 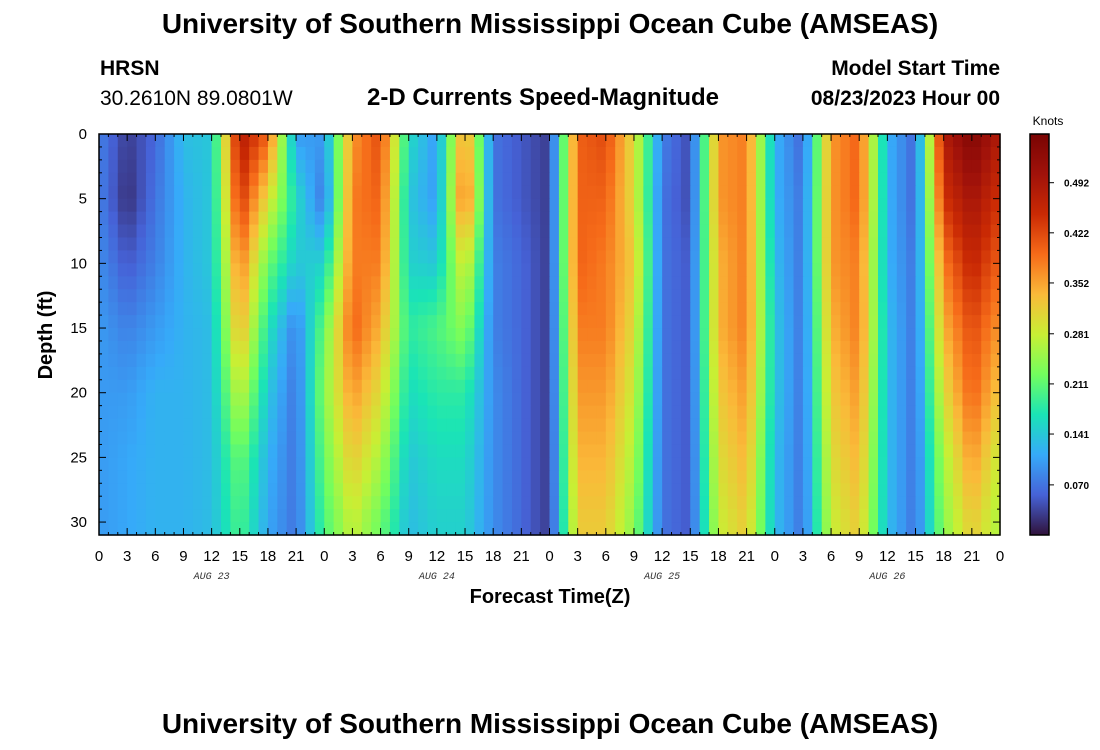 I want to click on x-axis-title: Forecast Time(Z), so click(x=550, y=597).